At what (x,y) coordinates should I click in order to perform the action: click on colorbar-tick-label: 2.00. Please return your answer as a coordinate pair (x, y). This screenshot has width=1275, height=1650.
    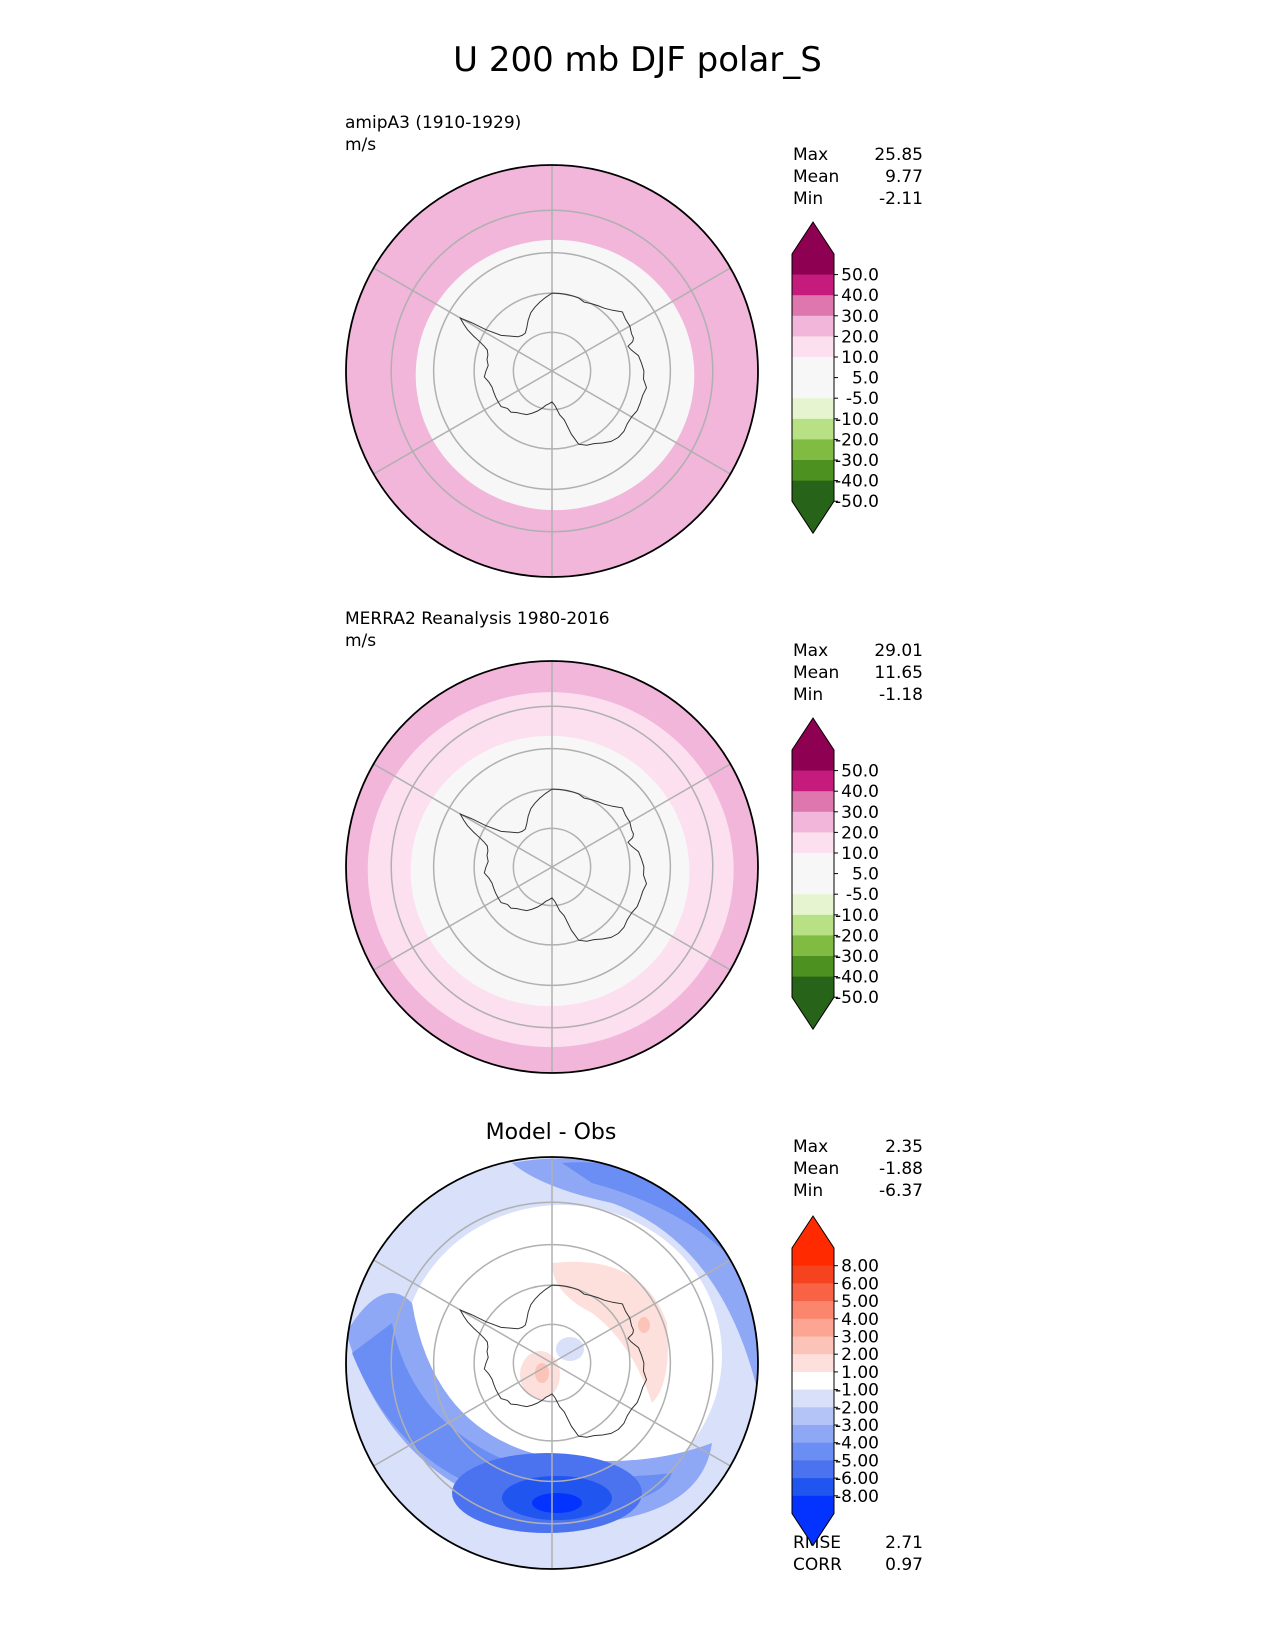
    Looking at the image, I should click on (860, 1355).